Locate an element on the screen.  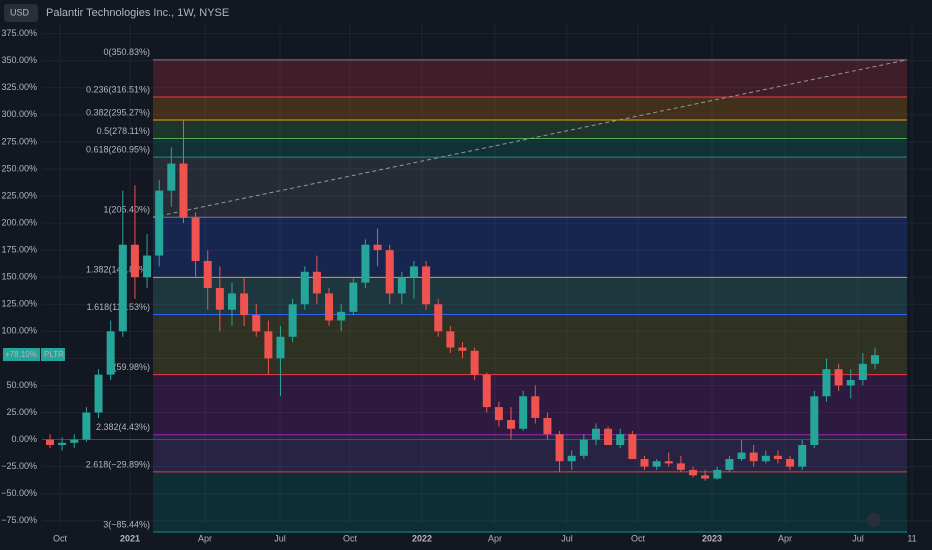
fib-label: 3(−85.44%) is located at coordinates (126, 524).